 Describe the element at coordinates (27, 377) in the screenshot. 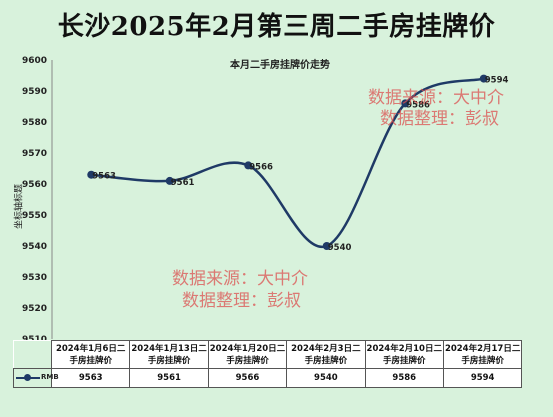

I see `legend-dot-marker` at that location.